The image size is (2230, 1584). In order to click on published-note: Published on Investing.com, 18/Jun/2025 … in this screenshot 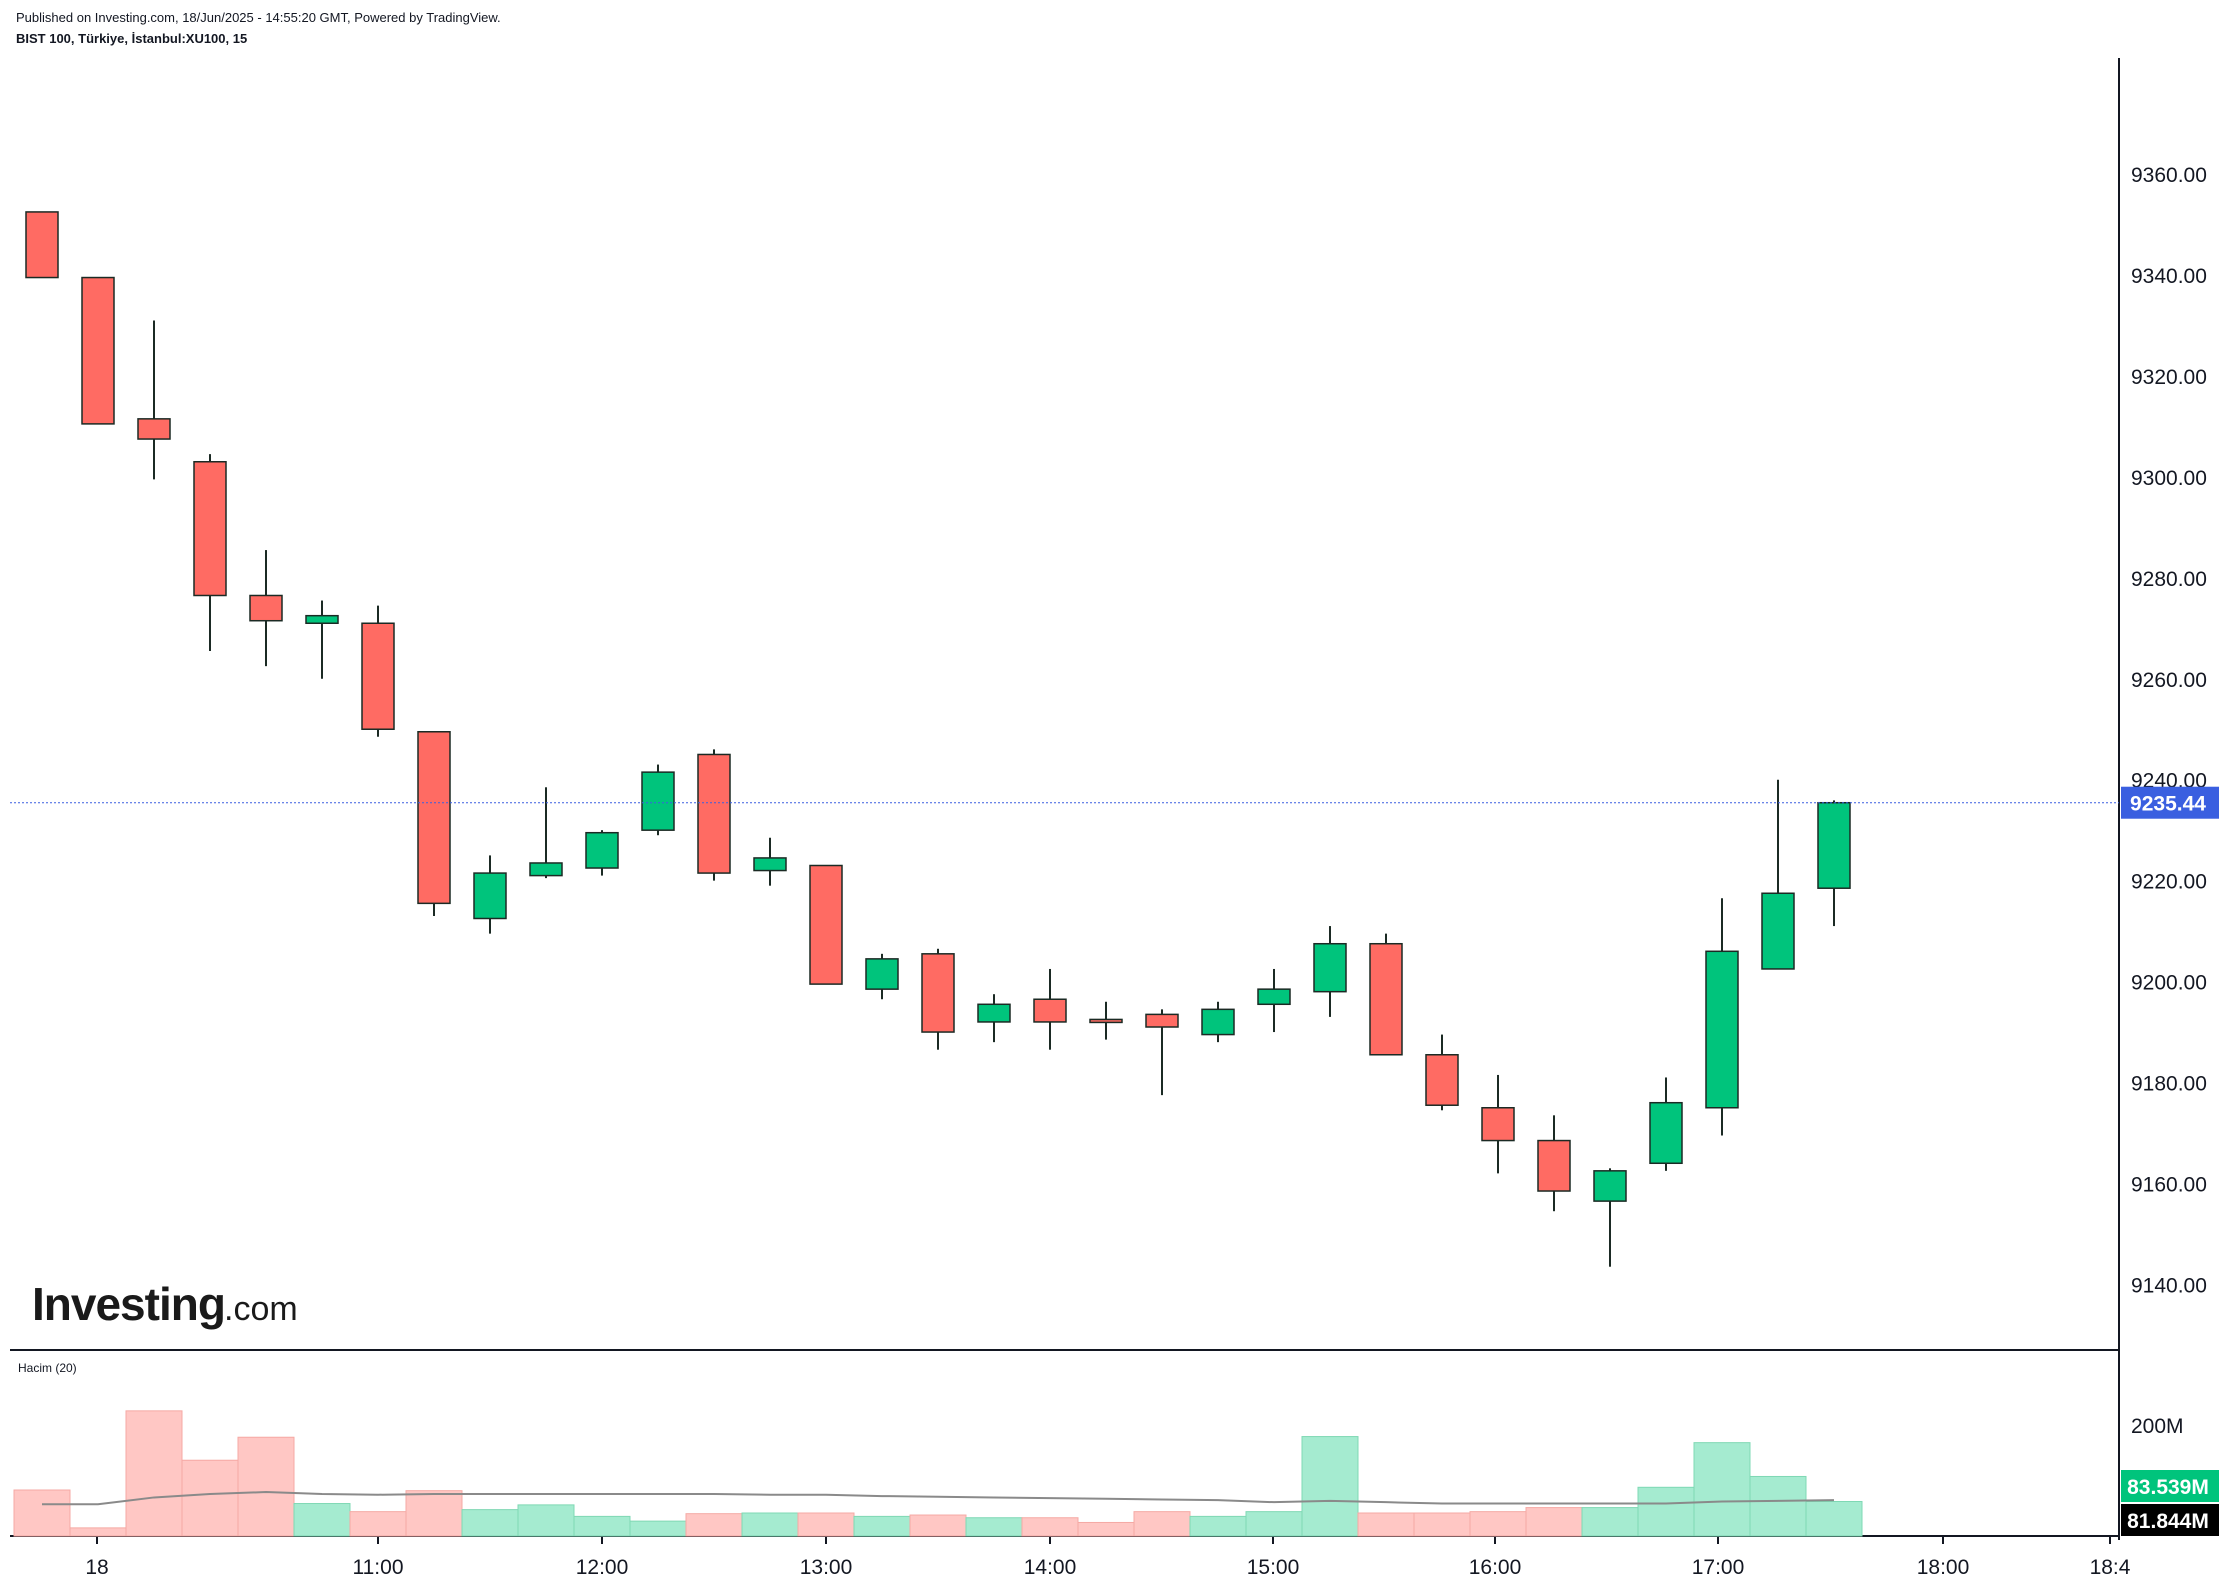, I will do `click(258, 17)`.